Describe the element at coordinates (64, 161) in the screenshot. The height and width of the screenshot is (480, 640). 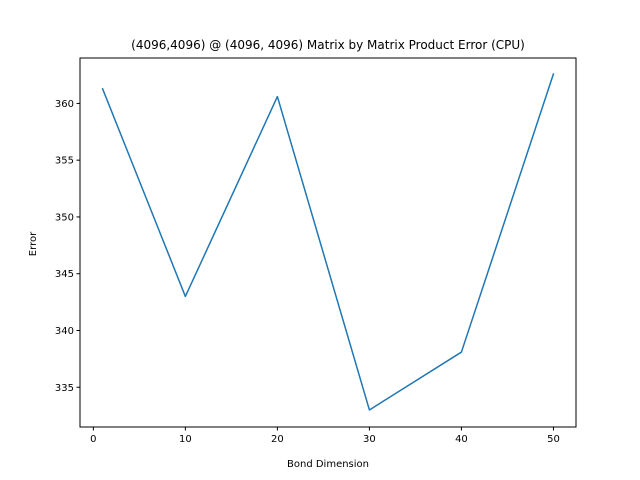
I see `y-tick-label: 355` at that location.